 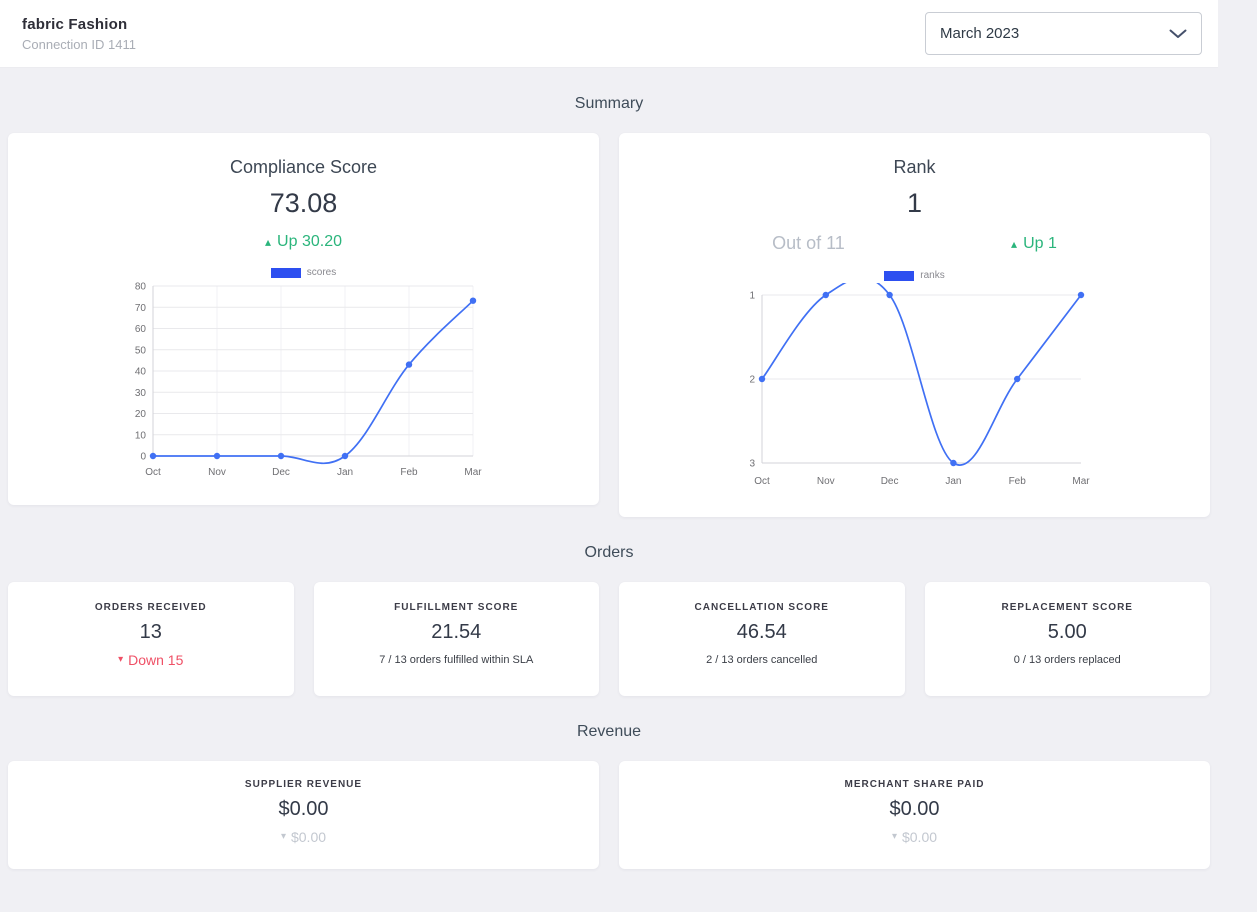 I want to click on svg-text: 40, so click(x=140, y=372).